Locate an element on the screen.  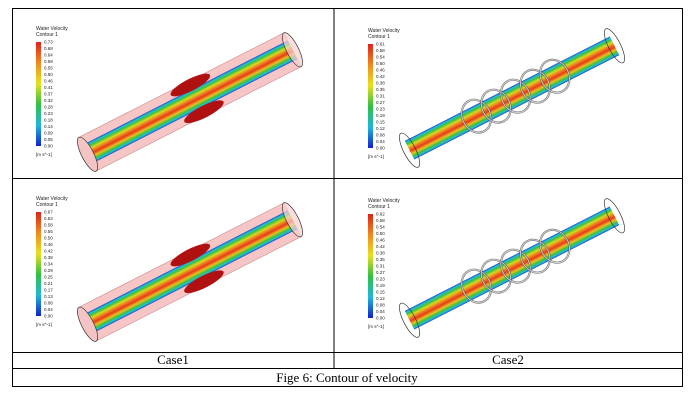
legend-value: 0.17 is located at coordinates (48, 290).